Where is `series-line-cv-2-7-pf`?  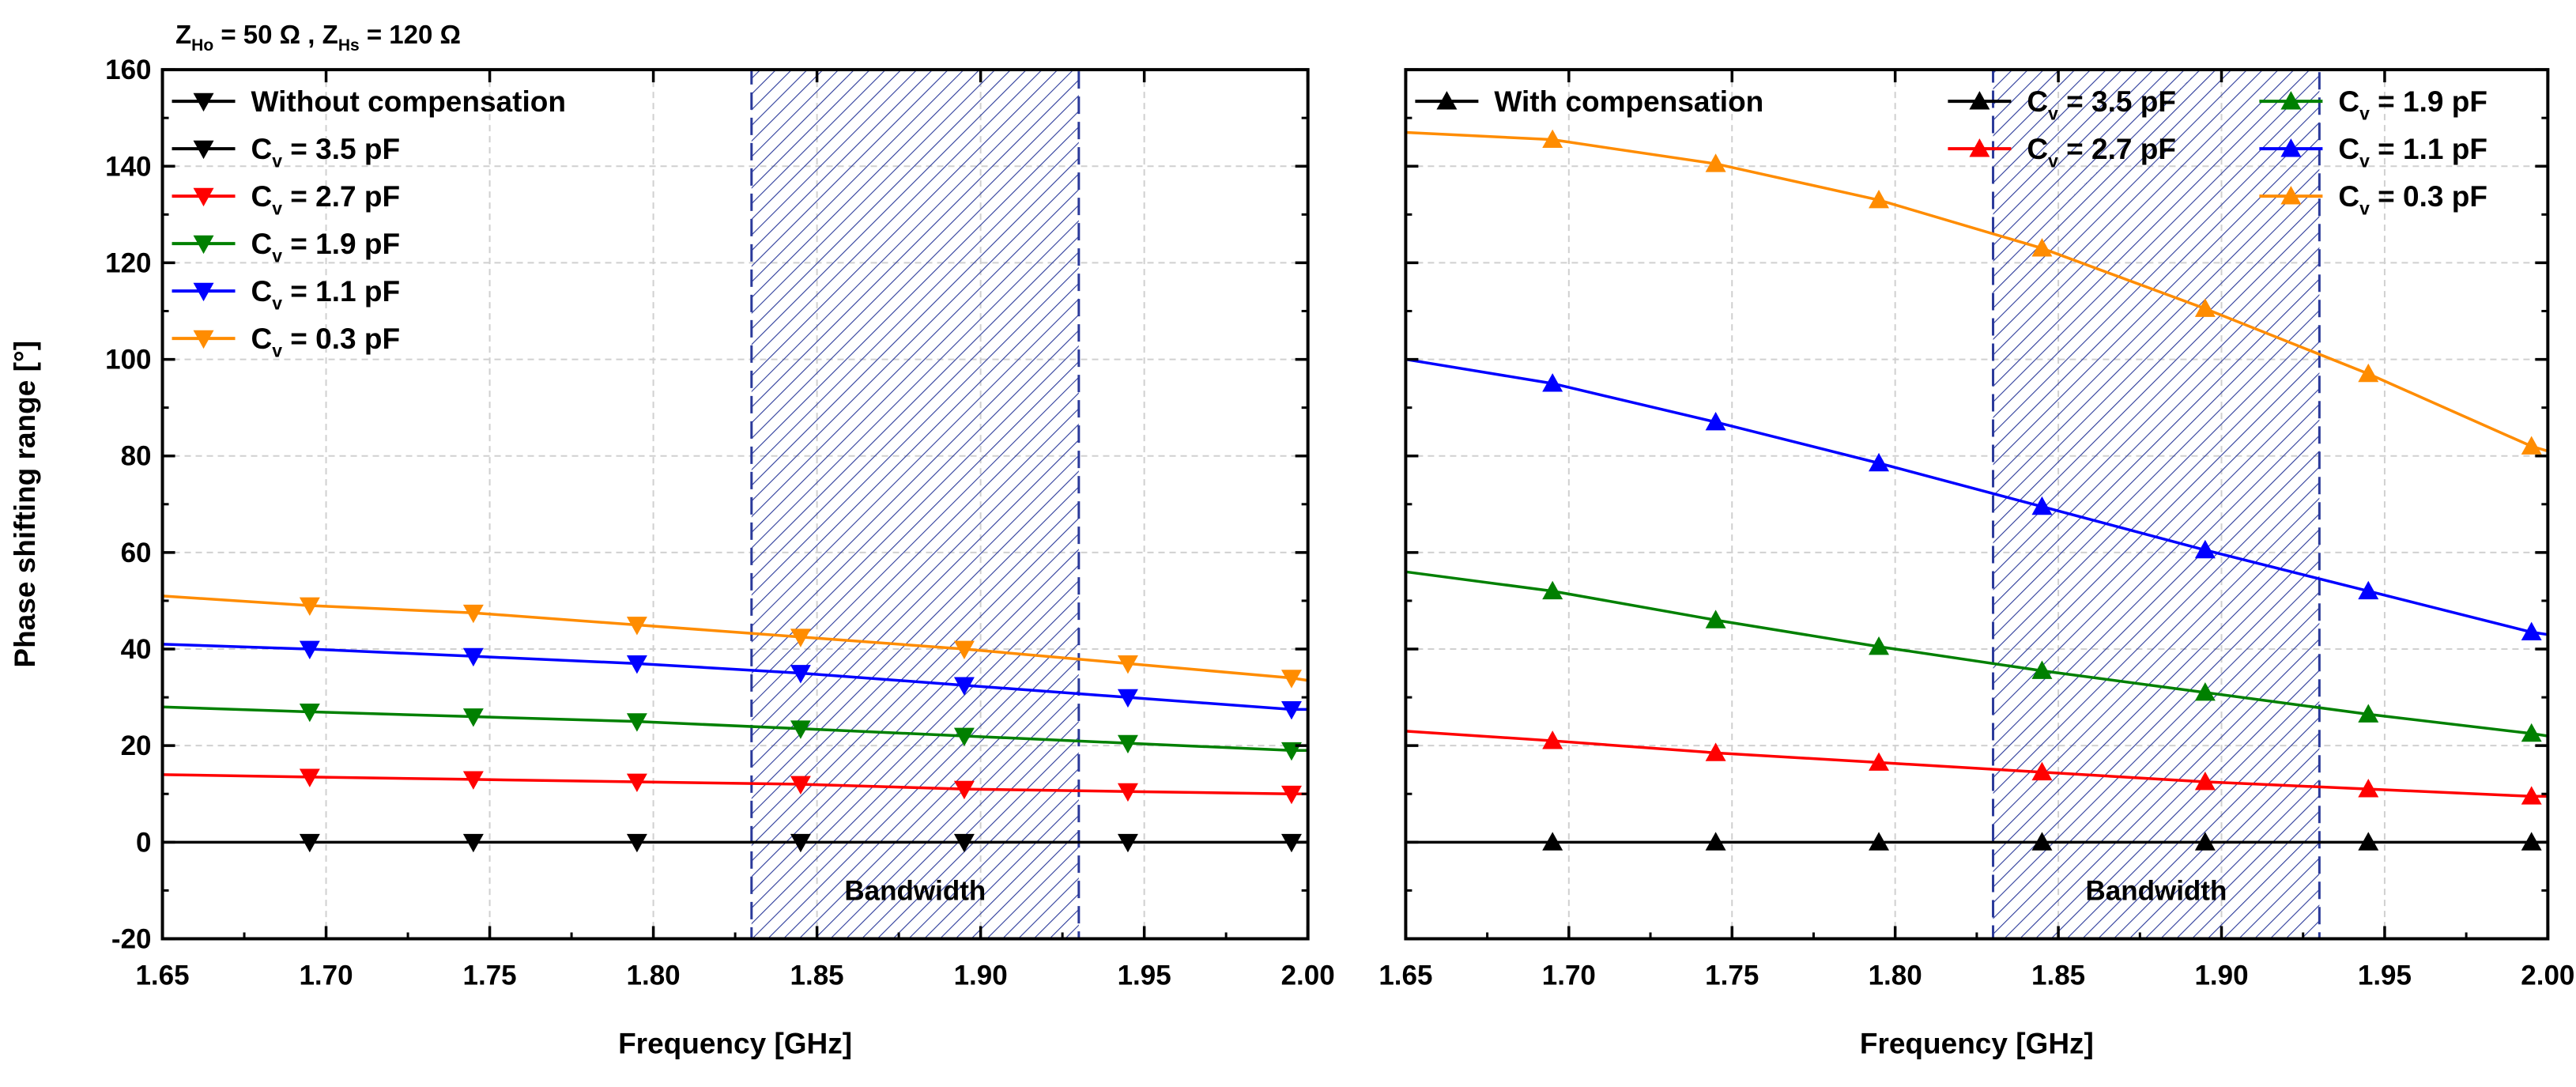
series-line-cv-2-7-pf is located at coordinates (1976, 764).